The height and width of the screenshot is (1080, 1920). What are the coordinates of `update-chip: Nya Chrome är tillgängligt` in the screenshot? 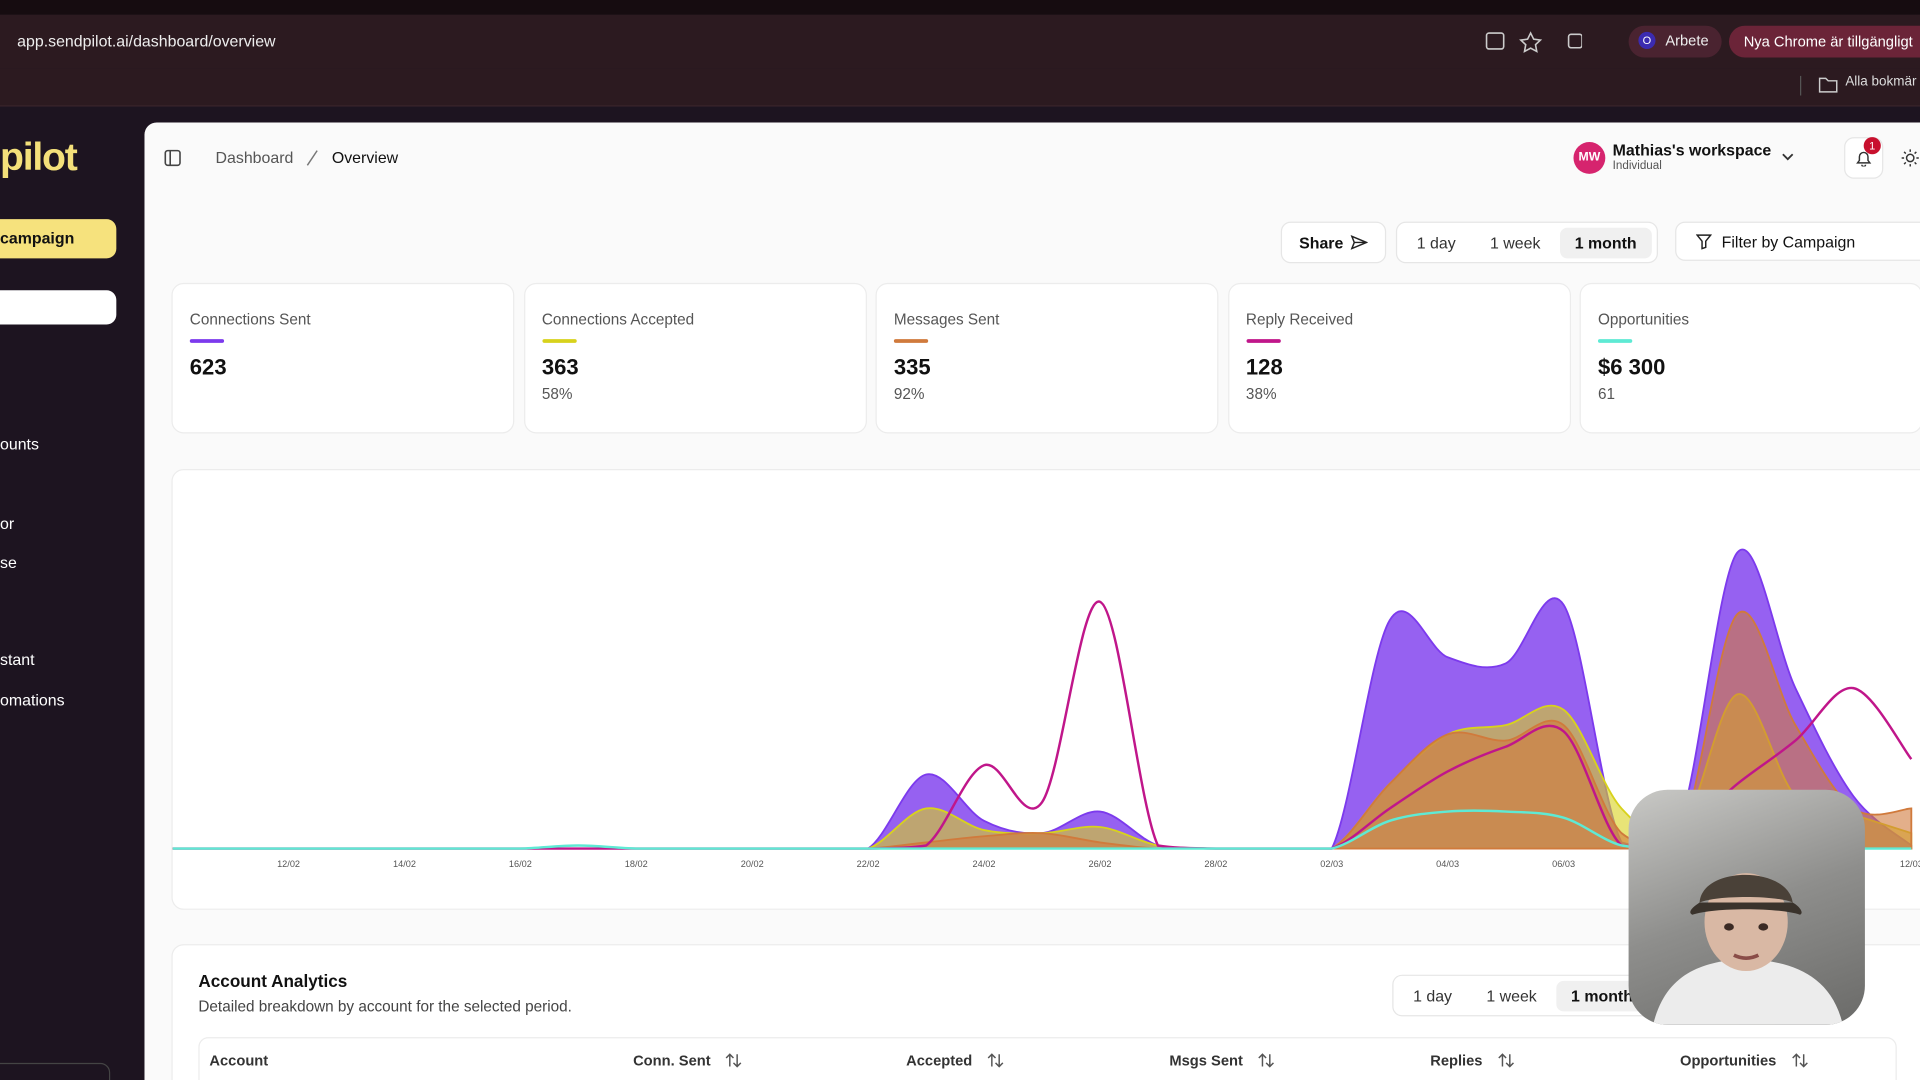 It's located at (1824, 41).